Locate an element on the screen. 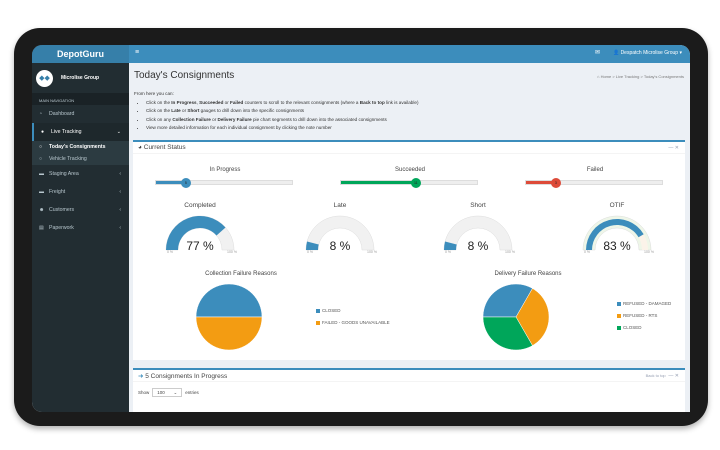  top-navbar: ≡ ✉ 👤 Despatch Microlise Group ▾ is located at coordinates (409, 54).